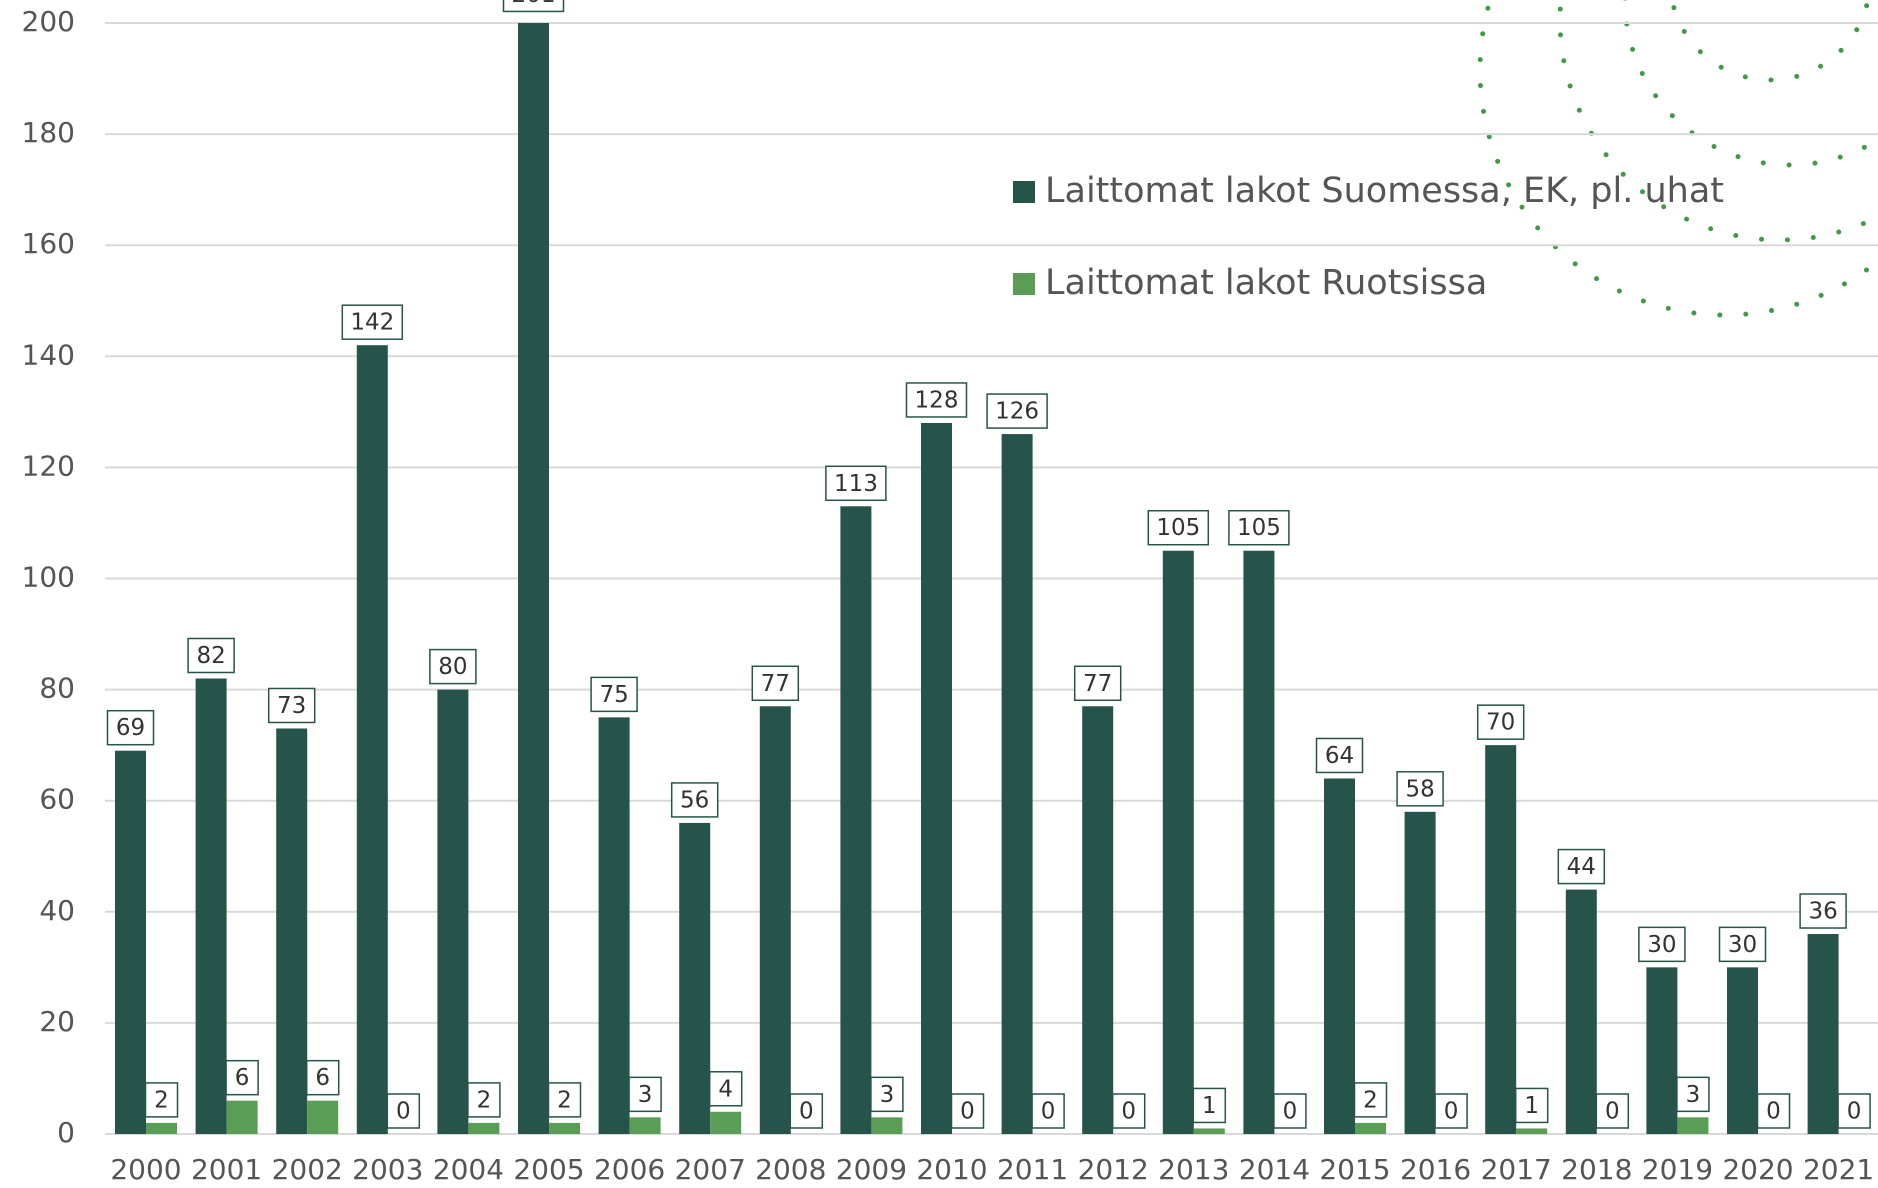  Describe the element at coordinates (145, 1169) in the screenshot. I see `x-tick-label: 2000` at that location.